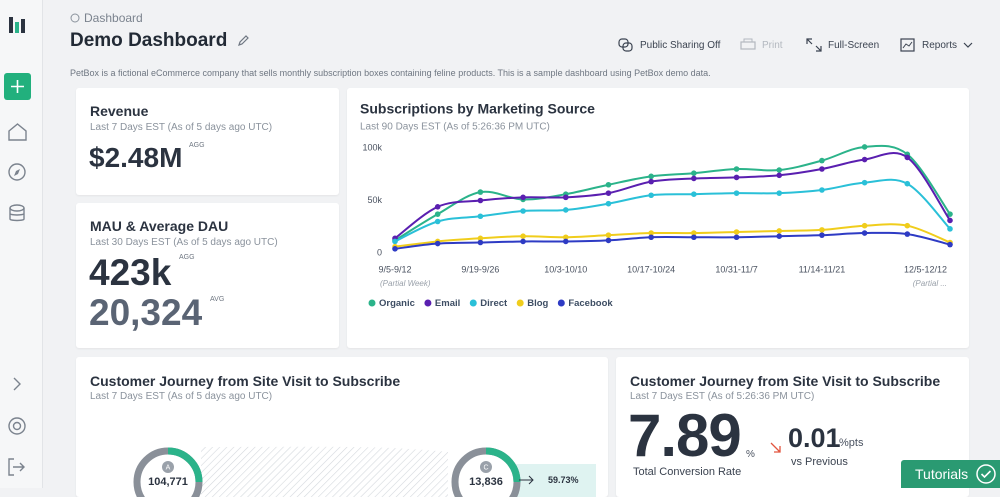 The height and width of the screenshot is (497, 1000). Describe the element at coordinates (814, 438) in the screenshot. I see `change-value: 0.01` at that location.